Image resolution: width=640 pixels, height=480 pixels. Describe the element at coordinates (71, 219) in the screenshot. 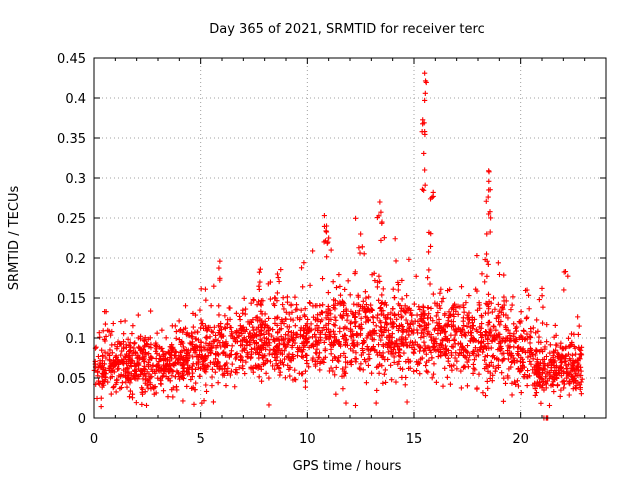

I see `y-tick-label: 0.25` at that location.